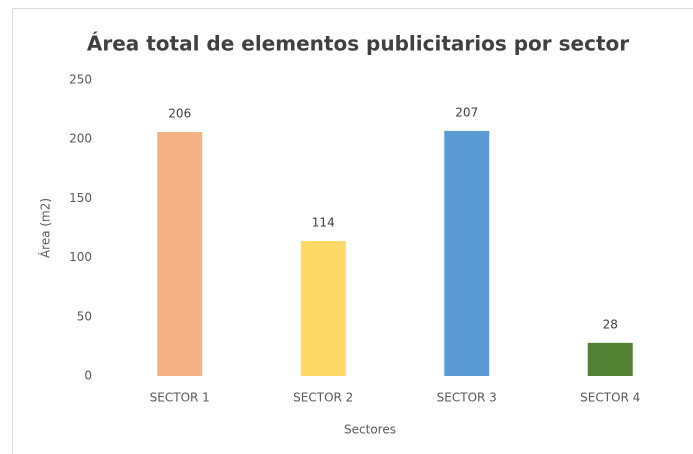 The image size is (693, 454). I want to click on data-label: 28, so click(610, 324).